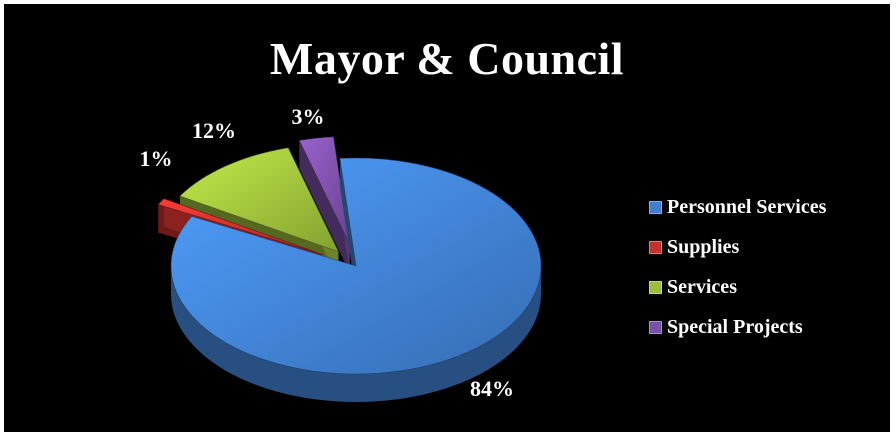  I want to click on pie-slice-services, so click(259, 213).